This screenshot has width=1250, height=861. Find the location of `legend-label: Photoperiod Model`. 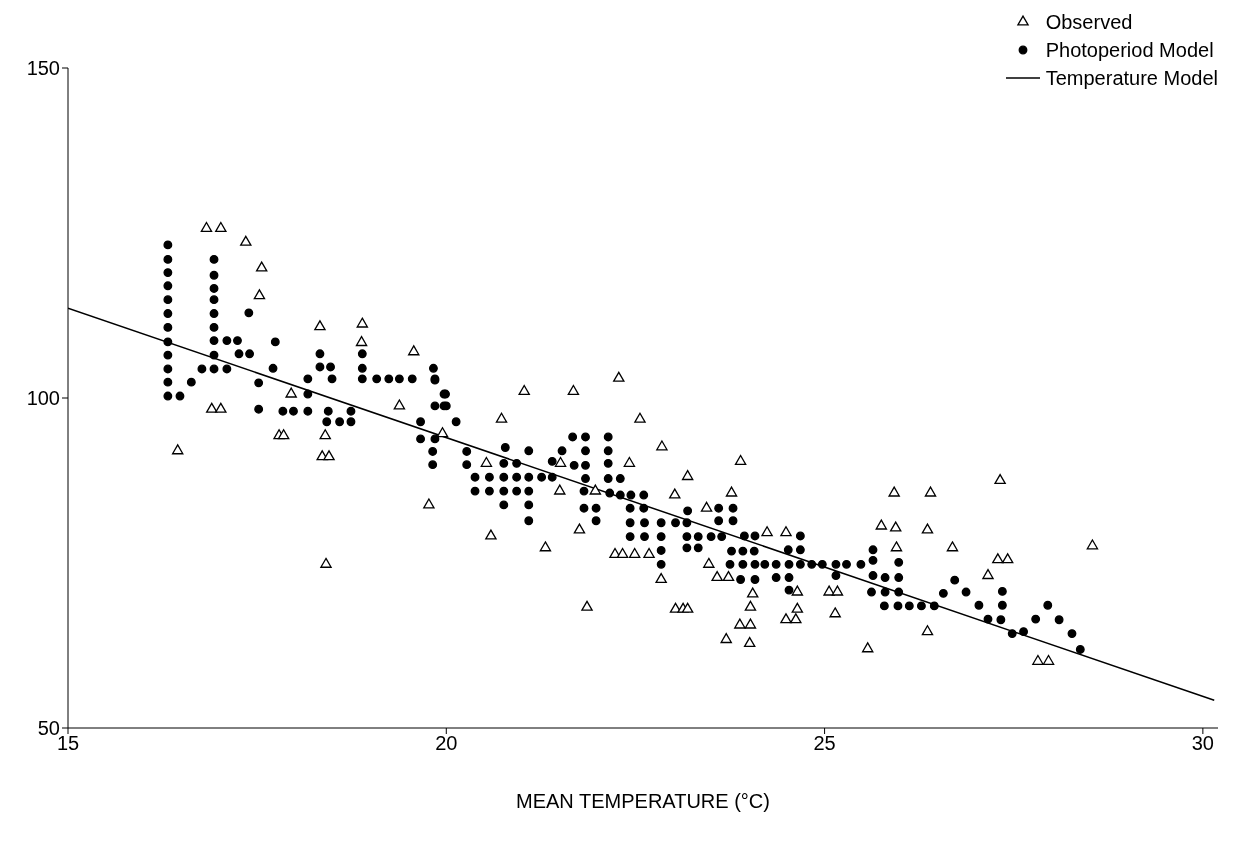

legend-label: Photoperiod Model is located at coordinates (1129, 50).